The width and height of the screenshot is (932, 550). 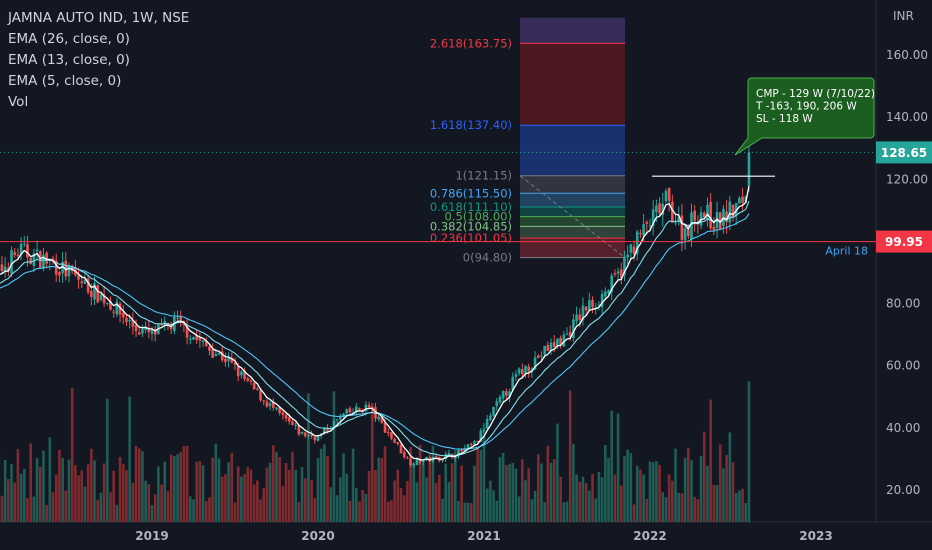 What do you see at coordinates (903, 490) in the screenshot?
I see `price-tick-label: 20.00` at bounding box center [903, 490].